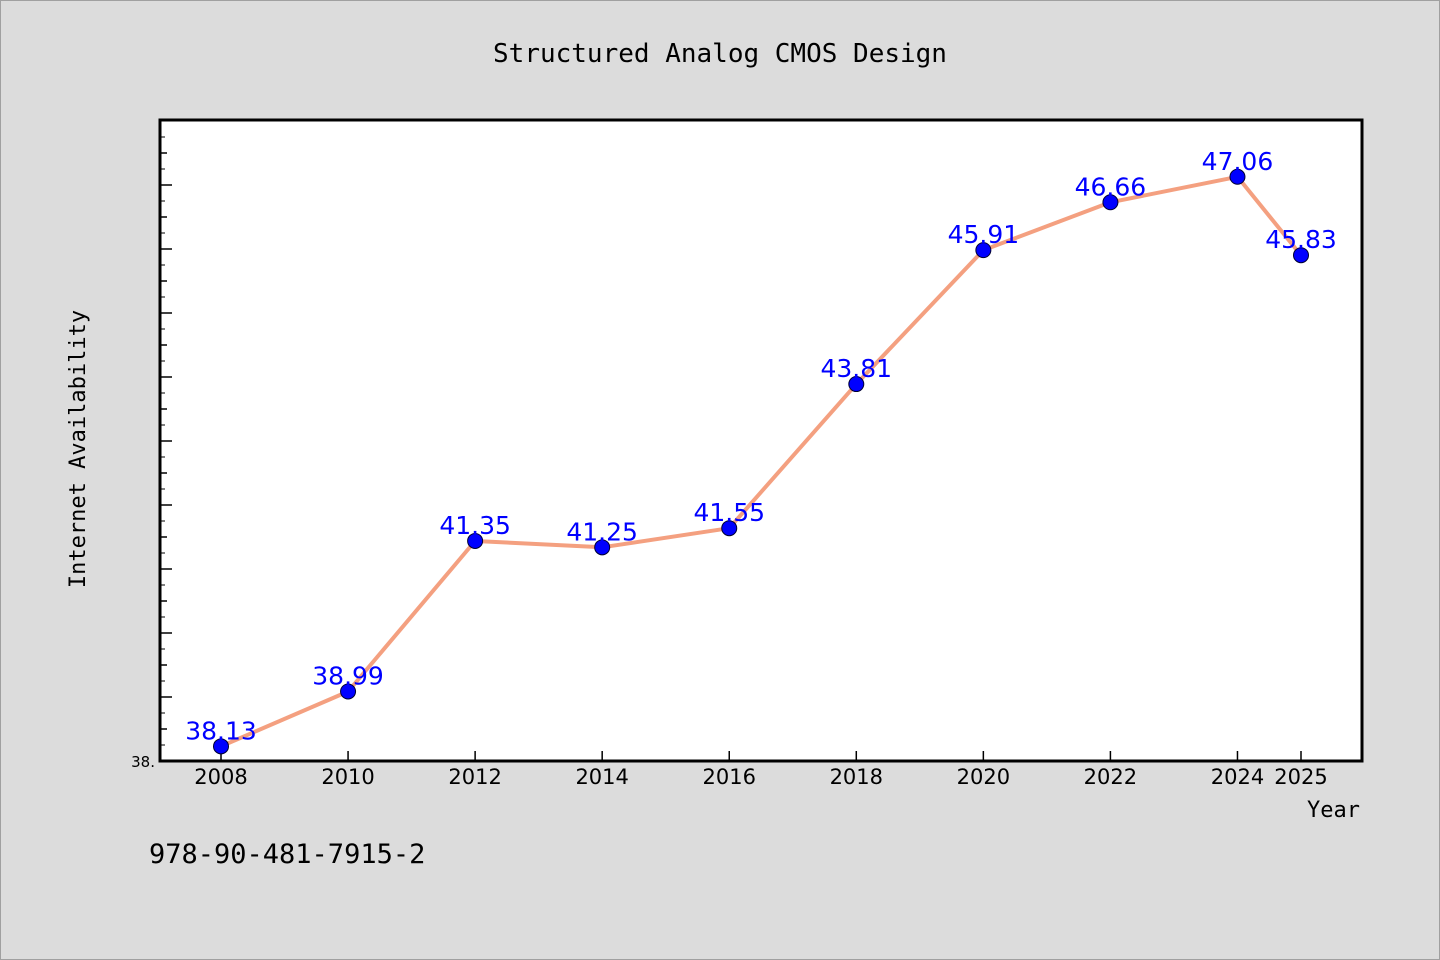  What do you see at coordinates (1238, 161) in the screenshot?
I see `data-label-2024: 47.06` at bounding box center [1238, 161].